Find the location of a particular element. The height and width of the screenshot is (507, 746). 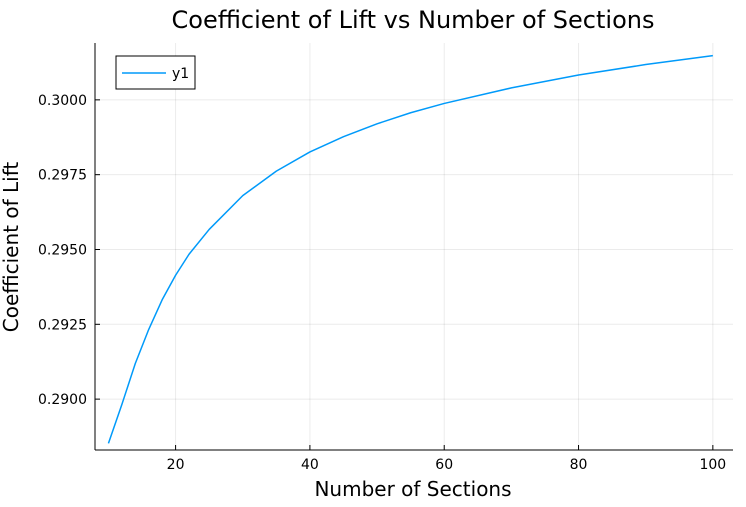

x-tick-label: 80 is located at coordinates (579, 465).